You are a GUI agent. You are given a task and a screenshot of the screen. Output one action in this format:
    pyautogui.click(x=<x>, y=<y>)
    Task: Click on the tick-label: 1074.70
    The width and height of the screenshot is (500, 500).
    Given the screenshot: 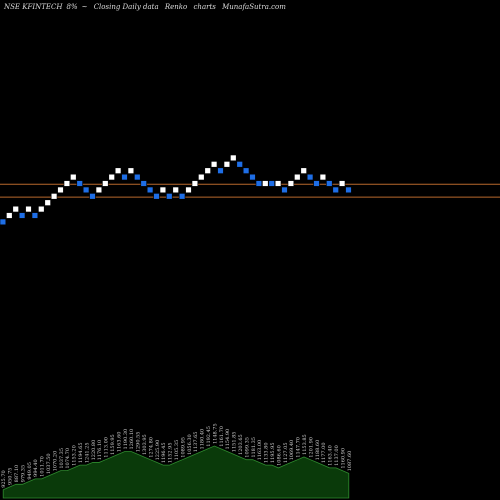 What is the action you would take?
    pyautogui.click(x=68, y=458)
    